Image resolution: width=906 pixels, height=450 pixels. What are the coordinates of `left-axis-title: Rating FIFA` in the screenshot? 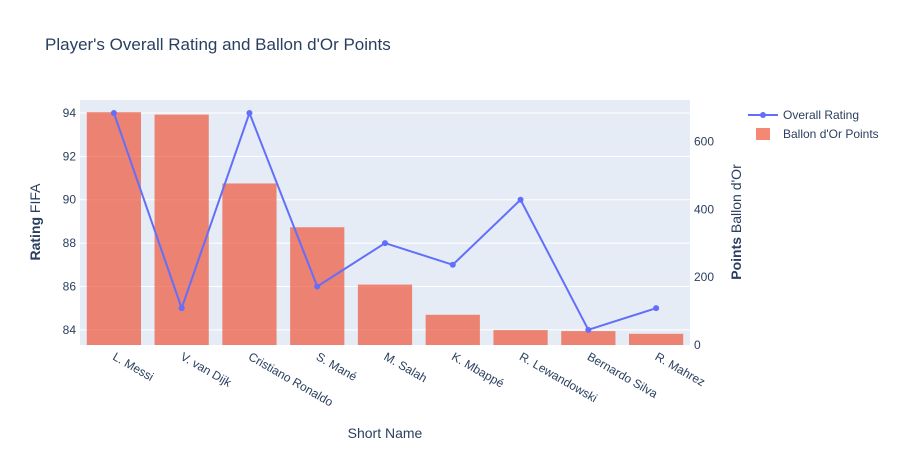 It's located at (35, 222).